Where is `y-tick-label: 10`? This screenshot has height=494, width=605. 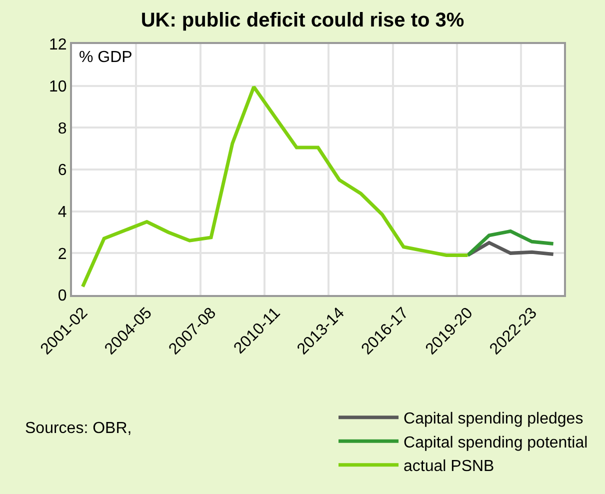 y-tick-label: 10 is located at coordinates (58, 87).